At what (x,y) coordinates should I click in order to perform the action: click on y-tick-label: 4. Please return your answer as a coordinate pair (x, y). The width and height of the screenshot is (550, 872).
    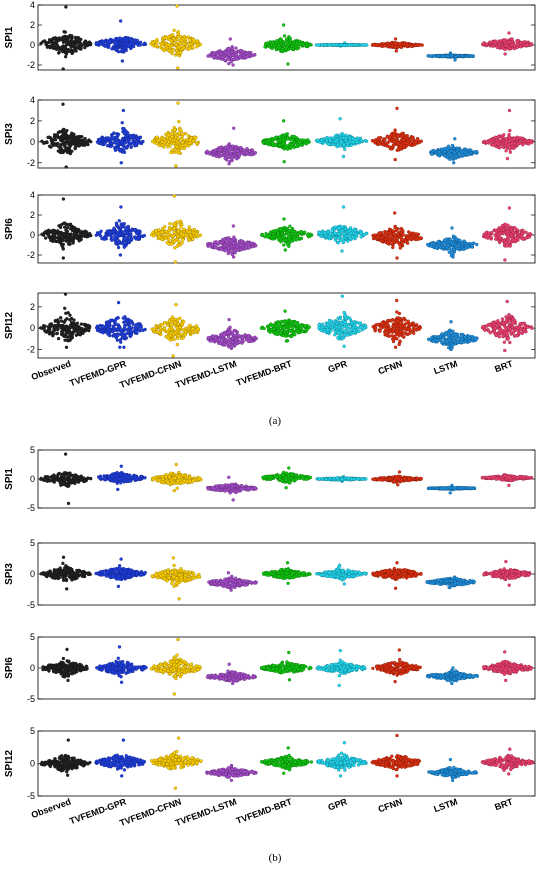
    Looking at the image, I should click on (32, 5).